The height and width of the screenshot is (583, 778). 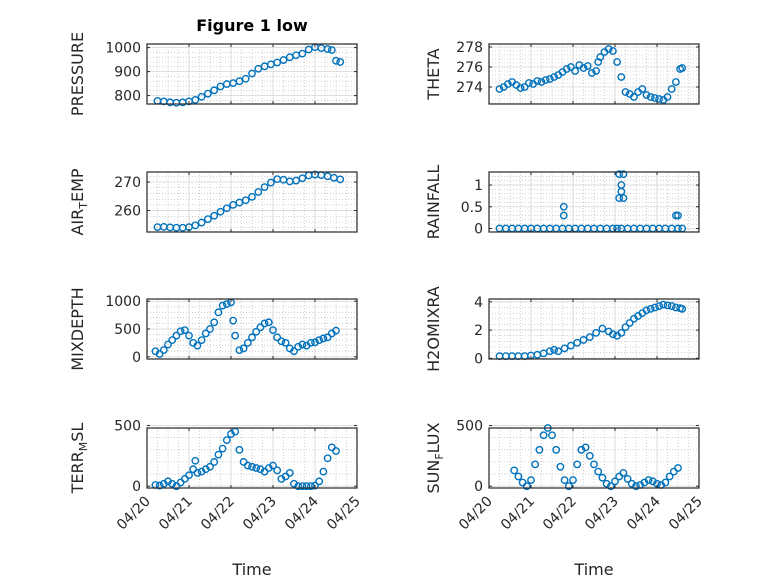 I want to click on y-axis-label: H2OMIXRA, so click(x=433, y=329).